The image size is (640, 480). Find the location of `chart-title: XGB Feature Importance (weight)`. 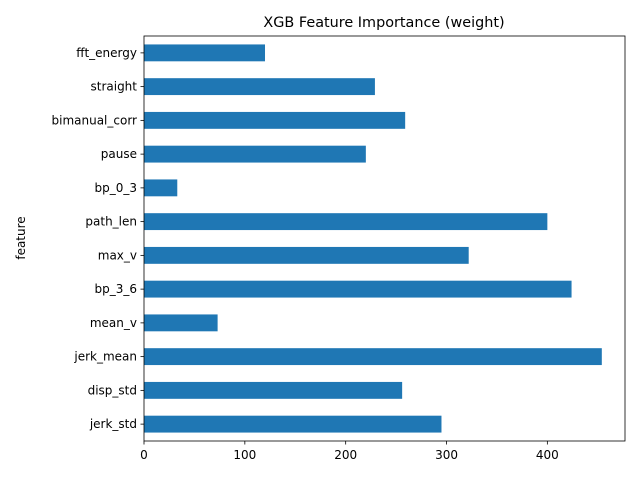

chart-title: XGB Feature Importance (weight) is located at coordinates (383, 23).